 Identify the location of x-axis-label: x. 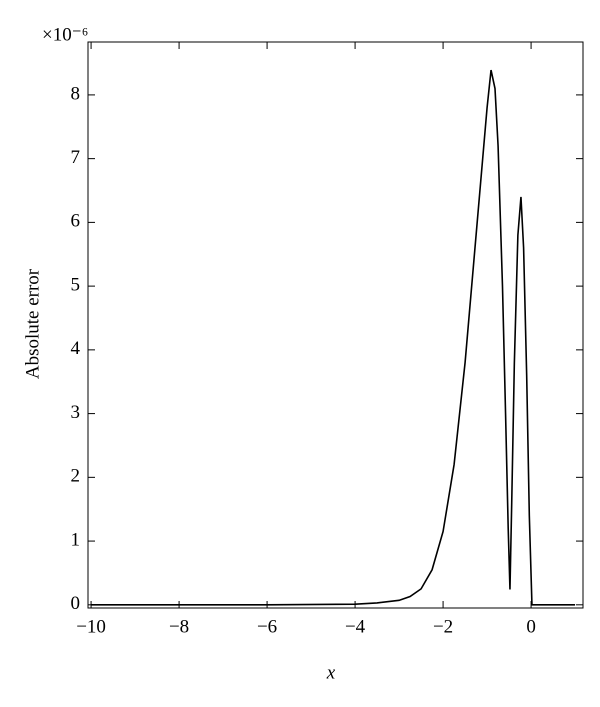
(331, 672).